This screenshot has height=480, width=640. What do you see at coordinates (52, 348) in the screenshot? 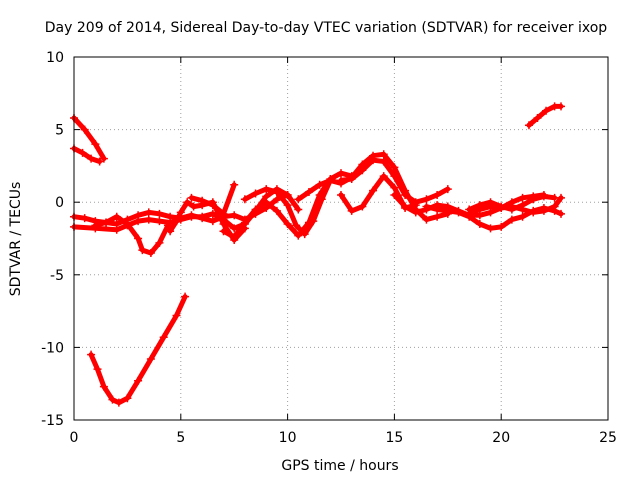
I see `y-tick-label: -10` at bounding box center [52, 348].